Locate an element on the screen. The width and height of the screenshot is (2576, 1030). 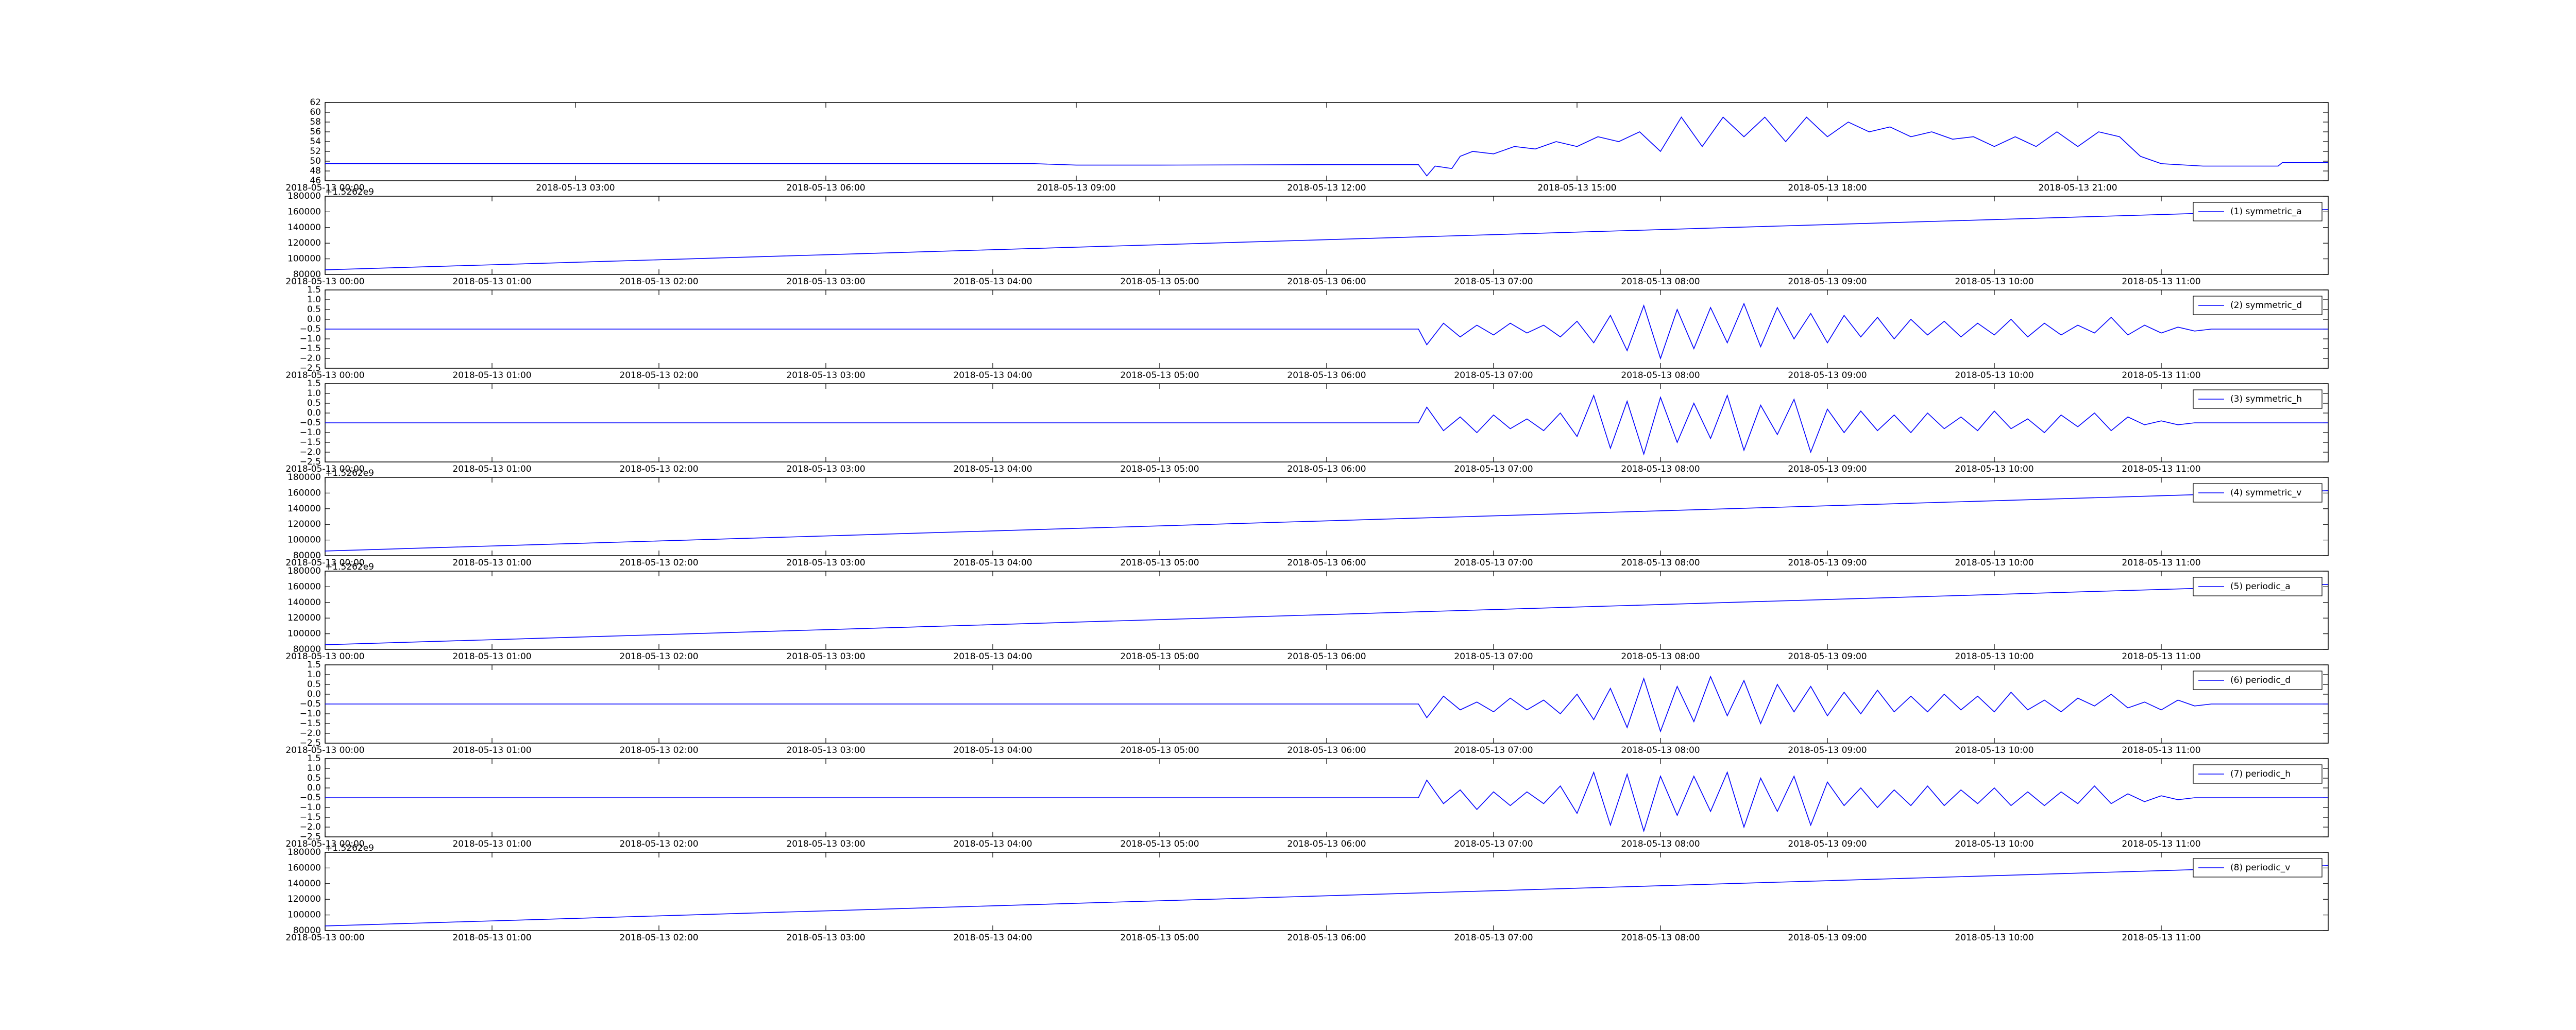
legend-label: (1) symmetric_a is located at coordinates (2266, 212).